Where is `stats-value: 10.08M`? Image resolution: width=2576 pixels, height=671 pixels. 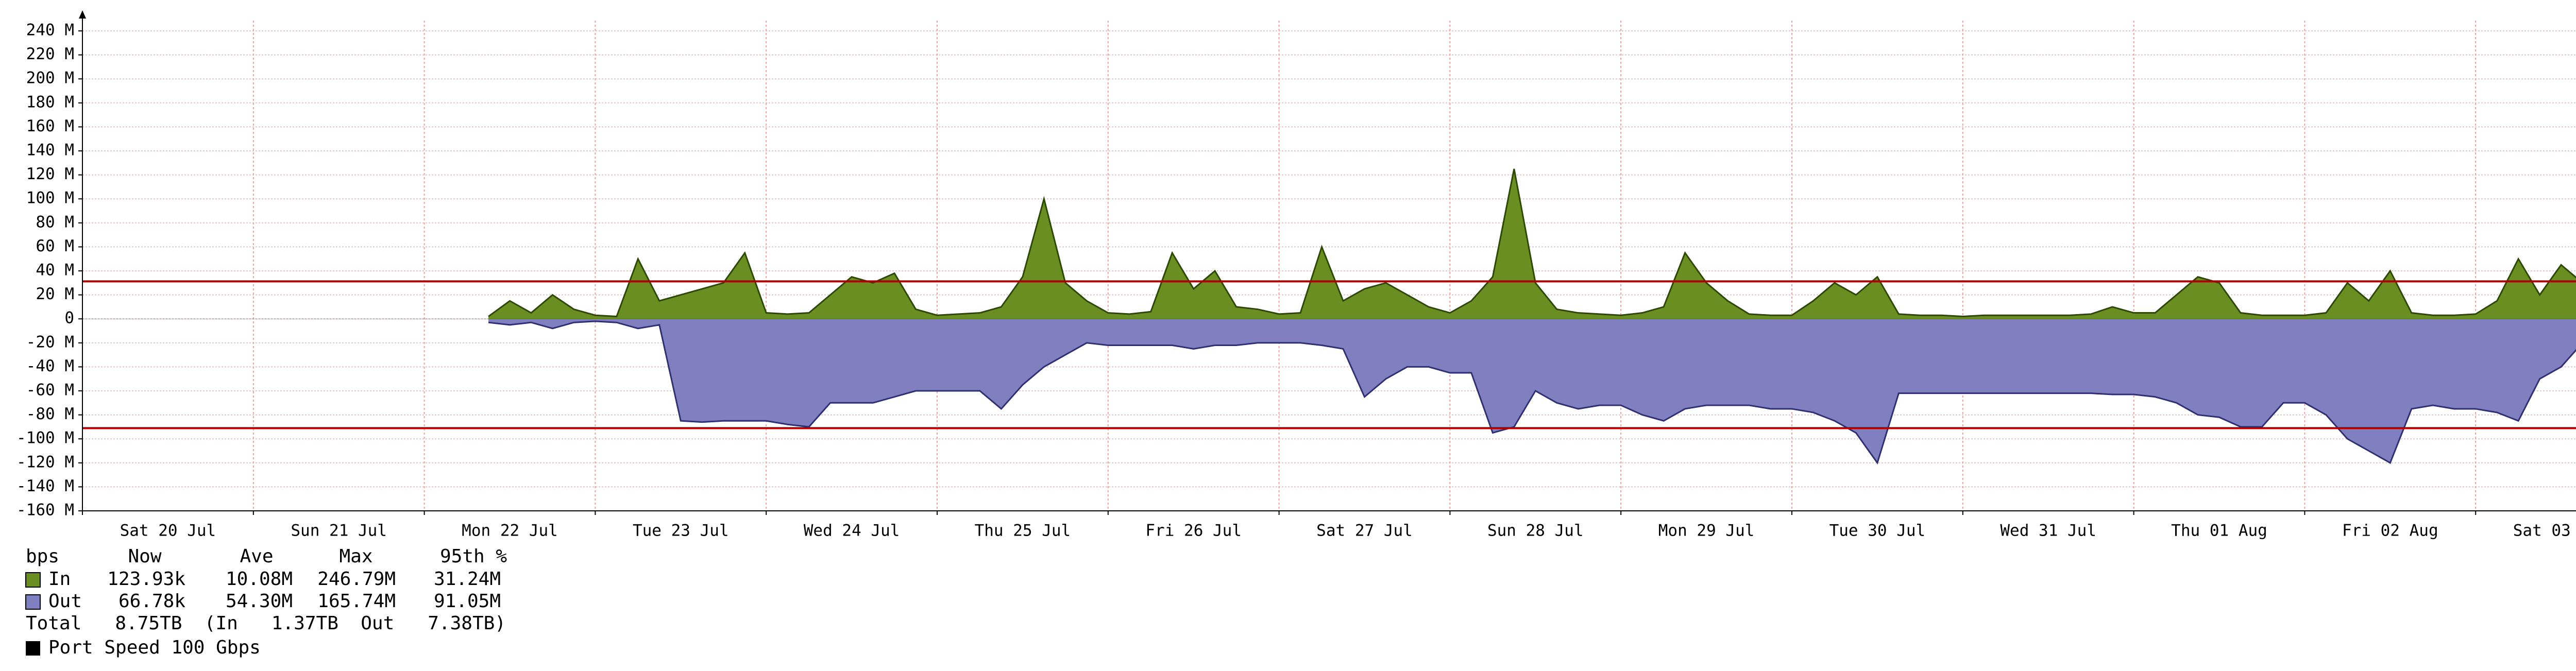
stats-value: 10.08M is located at coordinates (259, 579).